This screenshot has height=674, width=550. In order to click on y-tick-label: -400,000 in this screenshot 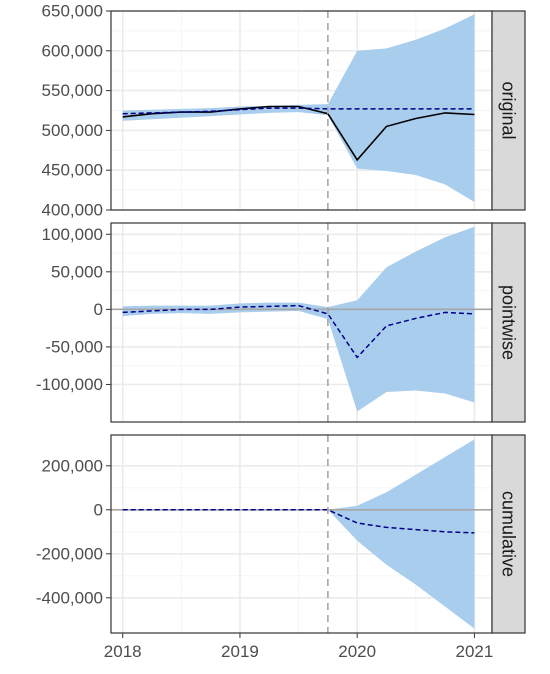, I will do `click(69, 597)`.